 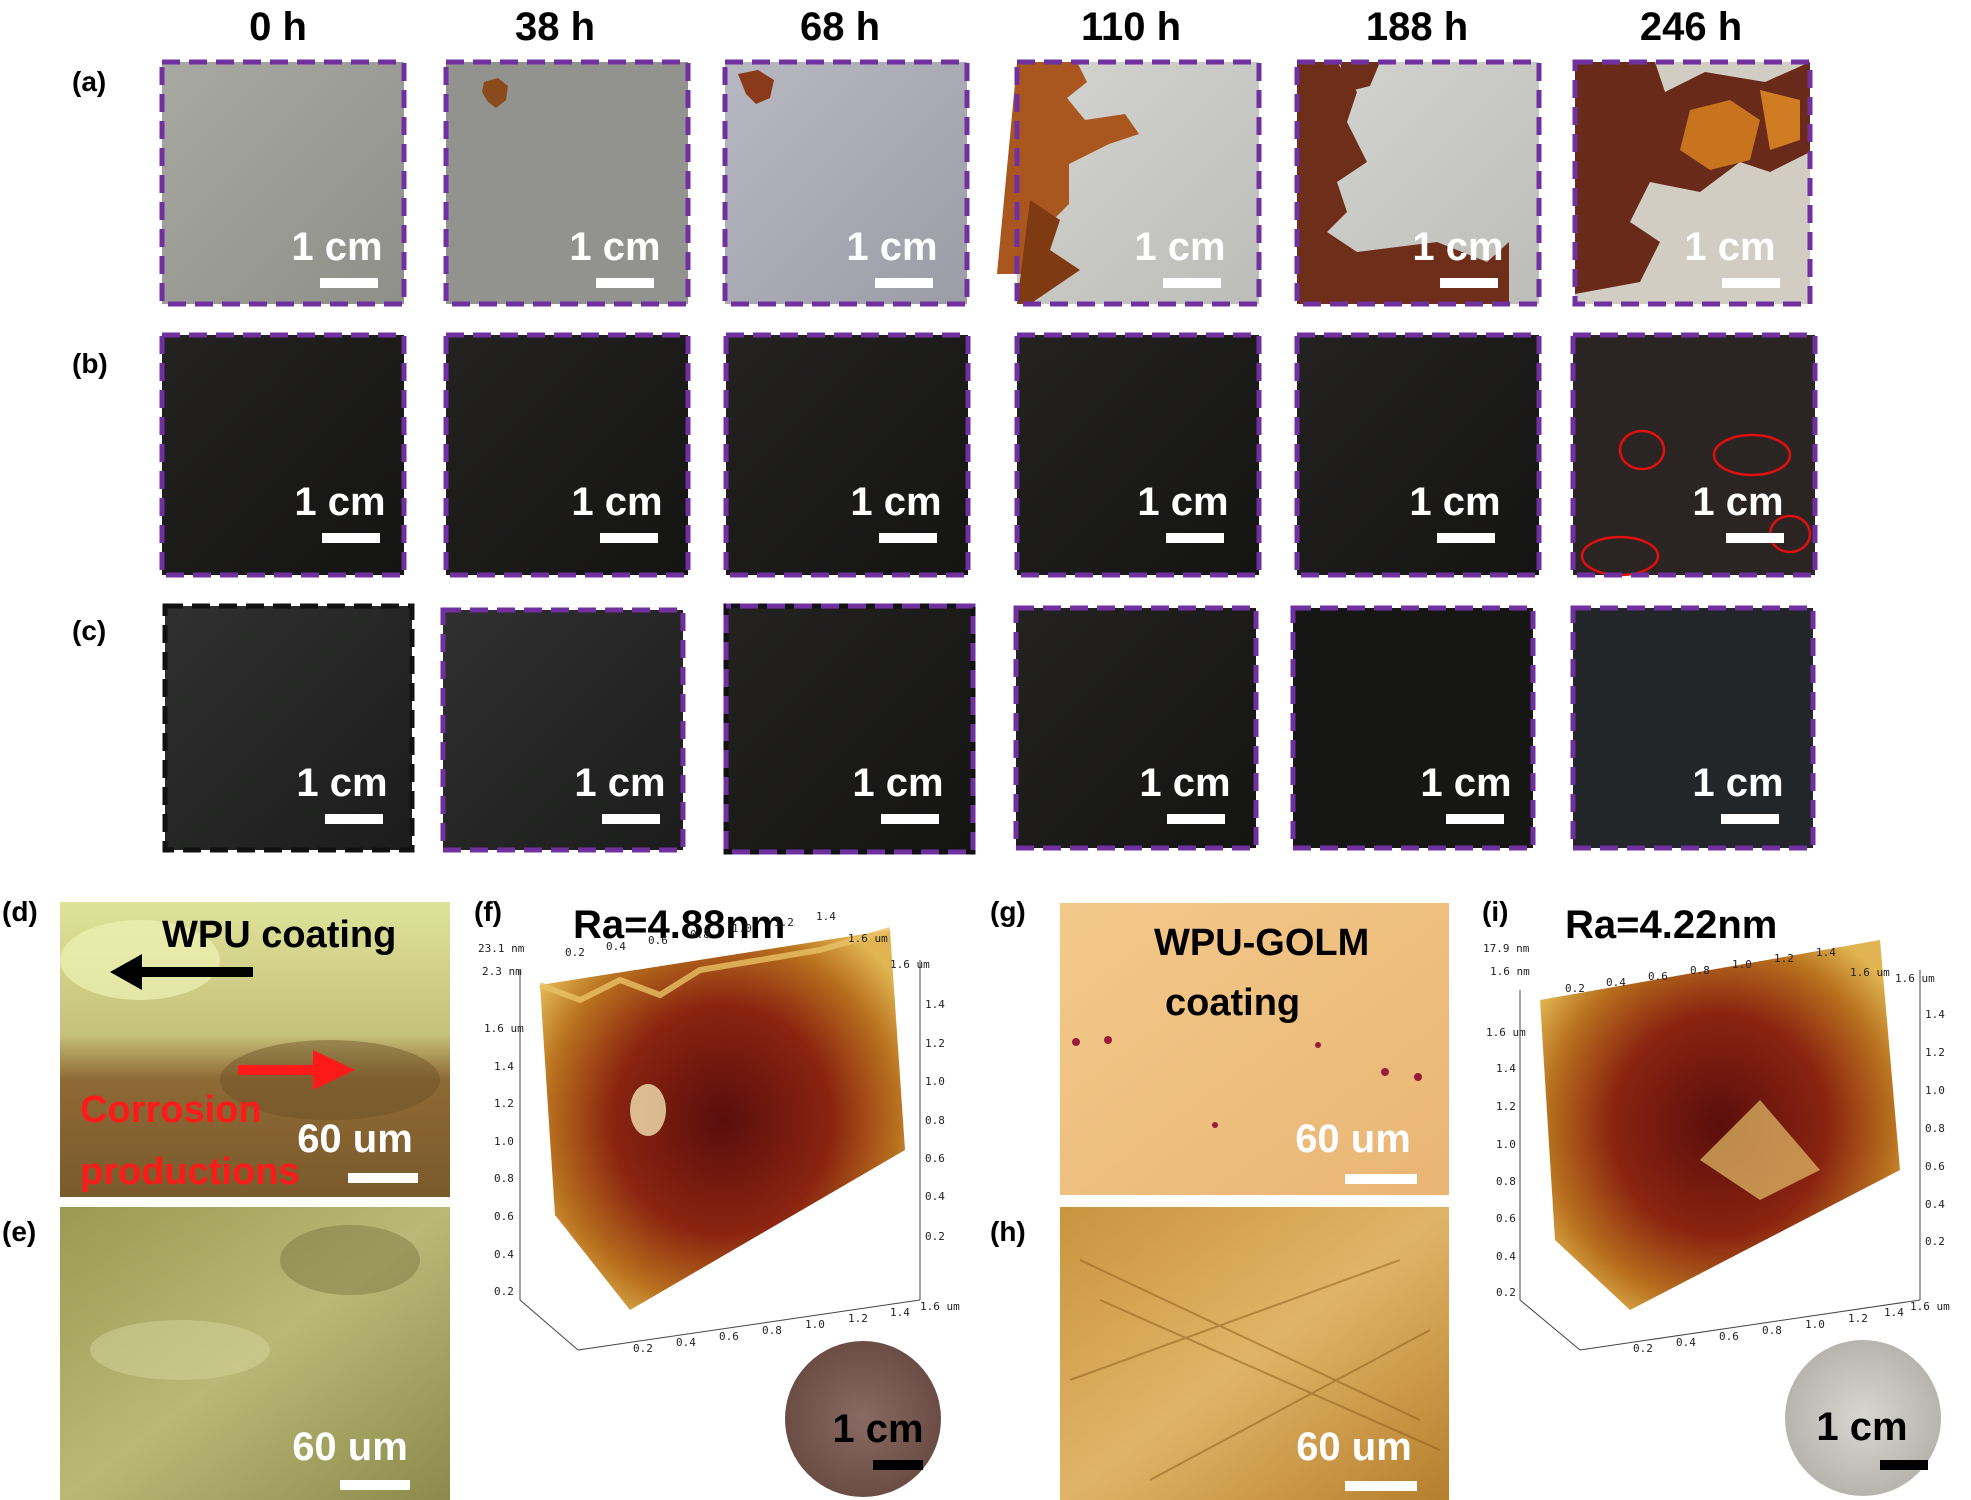 What do you see at coordinates (1920, 1110) in the screenshot?
I see `afm-right-ticks: 0.2 0.4 0.6 0.8 1.0 1.2 1.4 1.6 um` at bounding box center [1920, 1110].